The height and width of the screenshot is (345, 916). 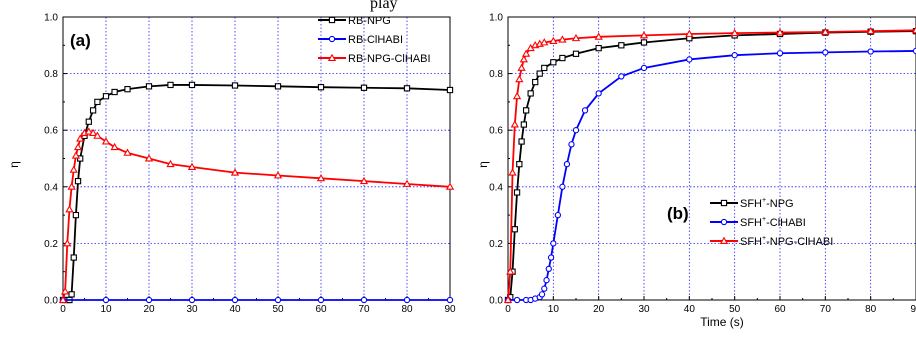 What do you see at coordinates (51, 244) in the screenshot?
I see `y-tick-label: 0.2` at bounding box center [51, 244].